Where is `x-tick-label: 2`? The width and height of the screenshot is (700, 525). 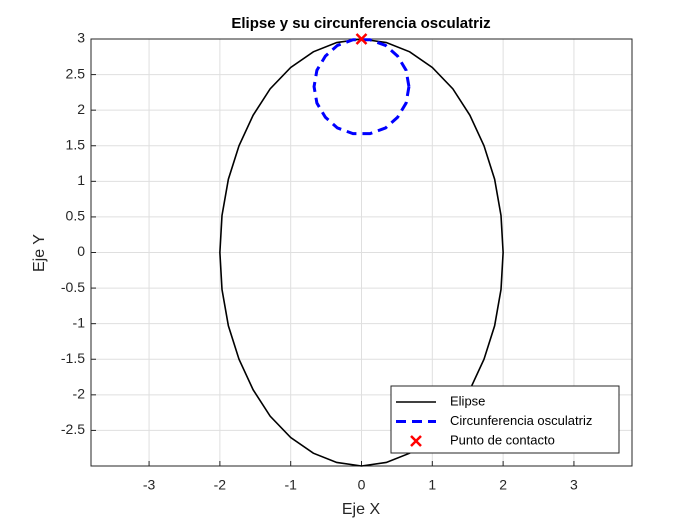
x-tick-label: 2 is located at coordinates (503, 485).